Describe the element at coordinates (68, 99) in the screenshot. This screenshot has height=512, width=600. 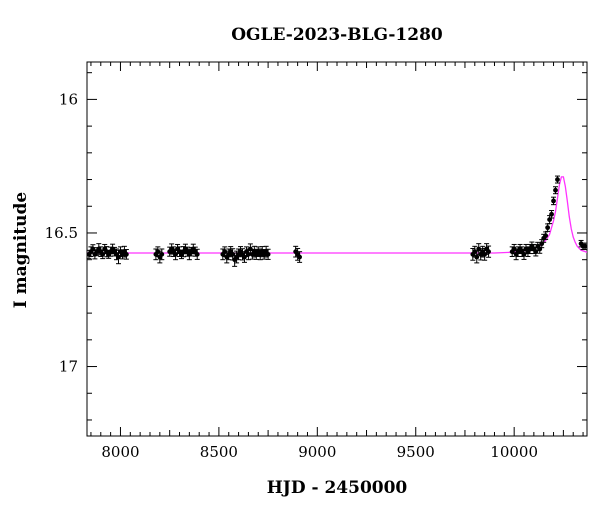
I see `y-tick-label: 16` at that location.